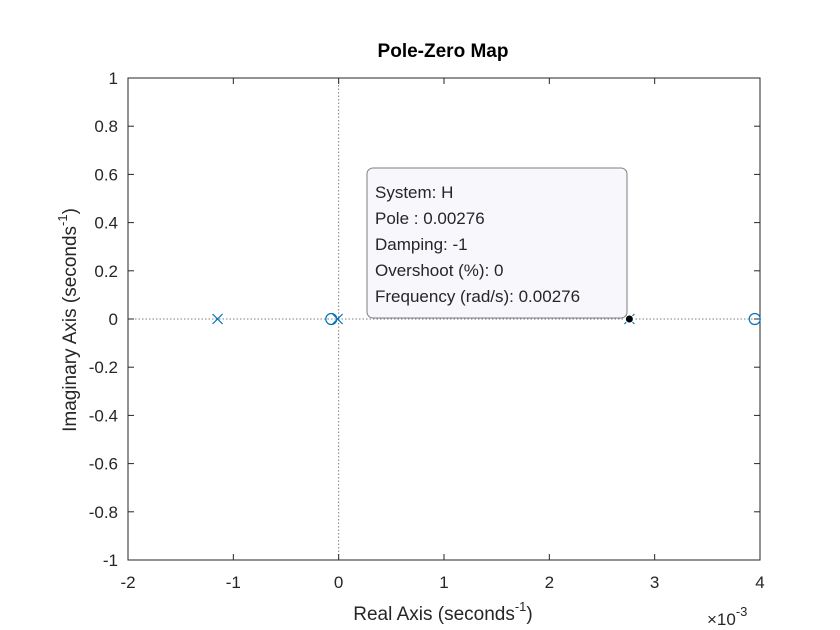 The height and width of the screenshot is (630, 840). What do you see at coordinates (106, 126) in the screenshot?
I see `y-tick-label: 0.8` at bounding box center [106, 126].